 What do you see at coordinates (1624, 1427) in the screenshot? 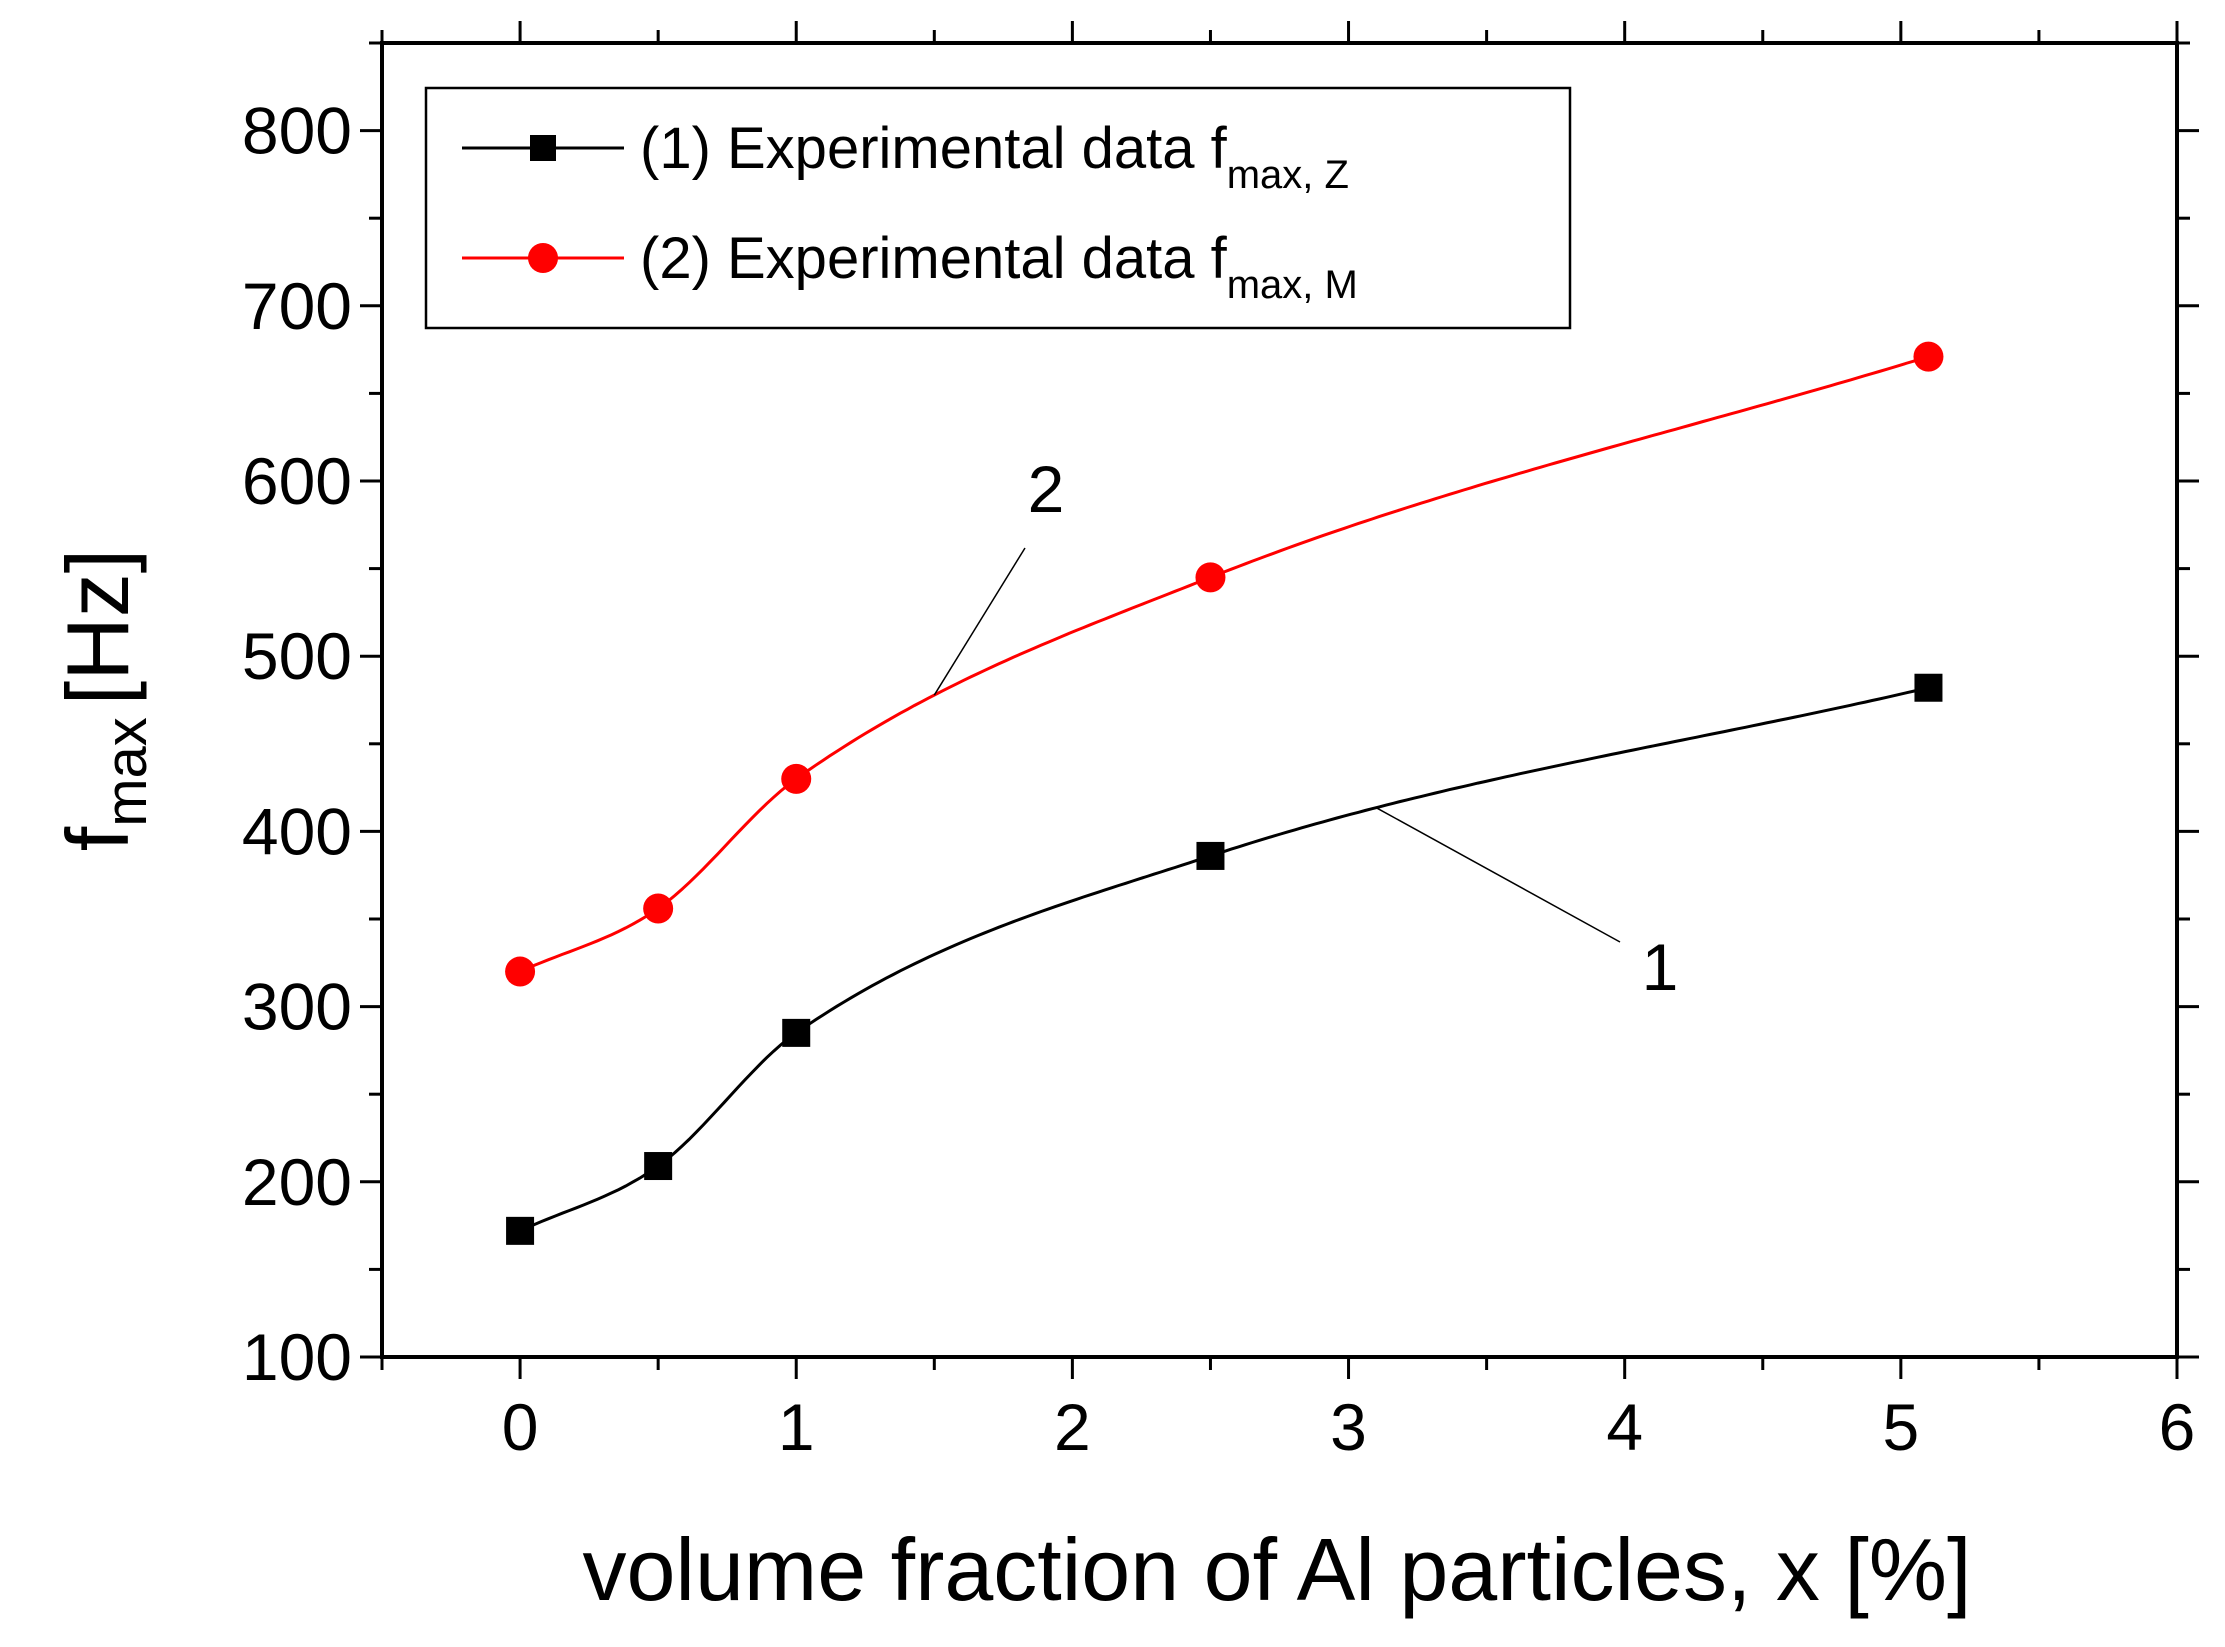
I see `x-tick-label: 4` at bounding box center [1624, 1427].